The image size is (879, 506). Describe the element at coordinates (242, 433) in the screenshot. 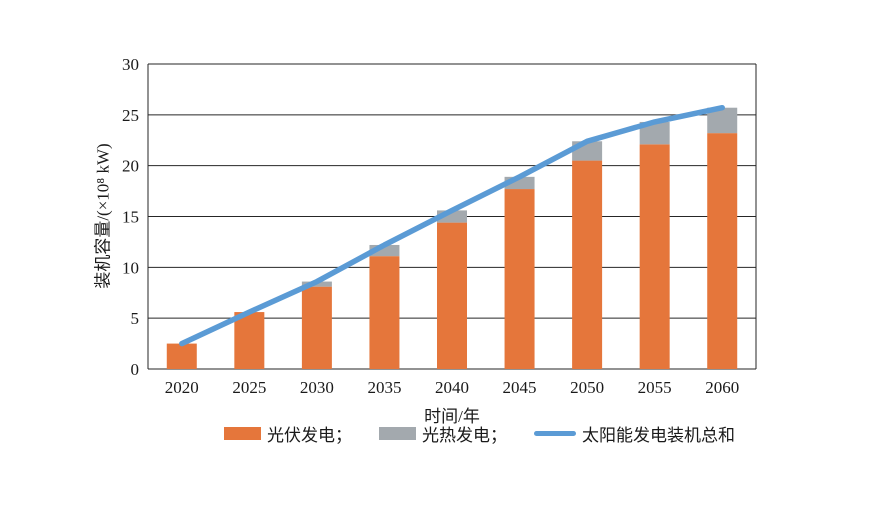

I see `photovoltaic-bar-swatch` at that location.